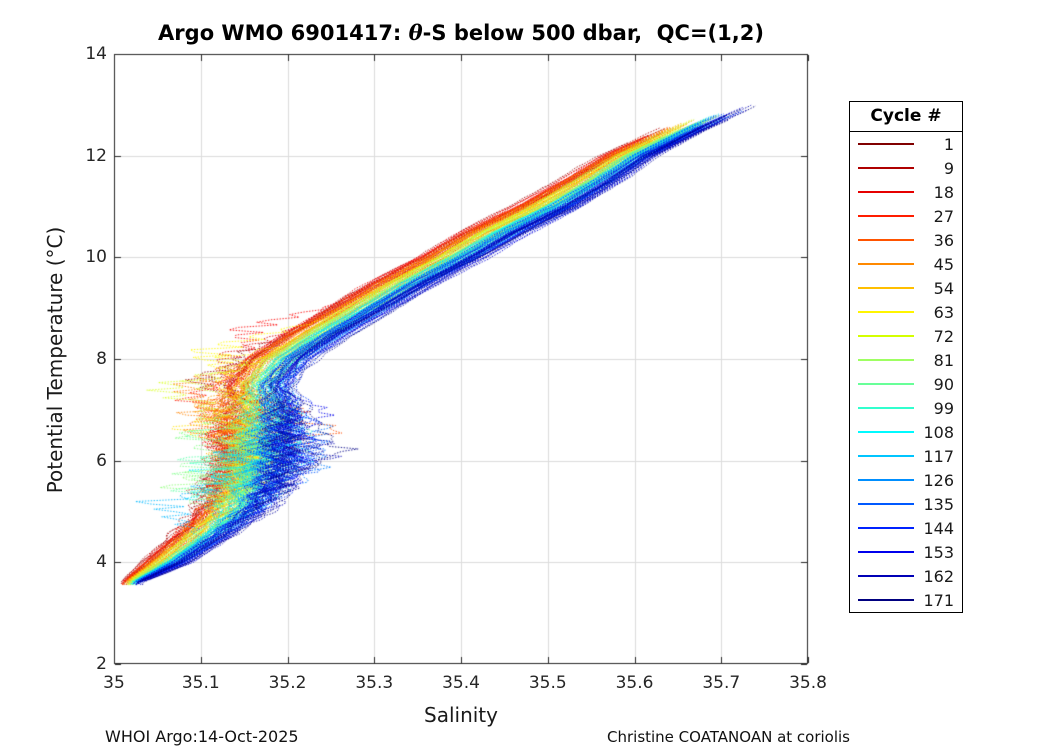 The image size is (1050, 750). What do you see at coordinates (948, 168) in the screenshot?
I see `legend-cycle-label: 9` at bounding box center [948, 168].